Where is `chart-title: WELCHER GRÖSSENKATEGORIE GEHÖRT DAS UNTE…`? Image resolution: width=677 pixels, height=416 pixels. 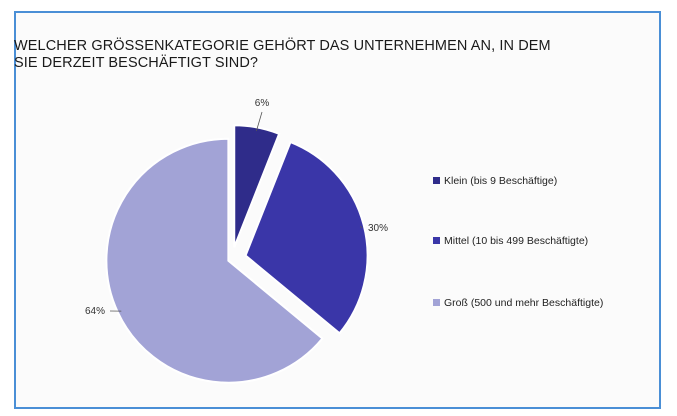 chart-title: WELCHER GRÖSSENKATEGORIE GEHÖRT DAS UNTE… is located at coordinates (282, 54).